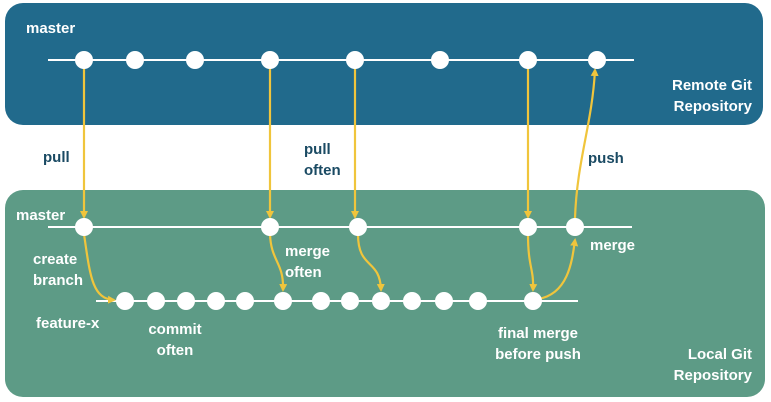  Describe the element at coordinates (99, 268) in the screenshot. I see `create-branch-arrow` at that location.